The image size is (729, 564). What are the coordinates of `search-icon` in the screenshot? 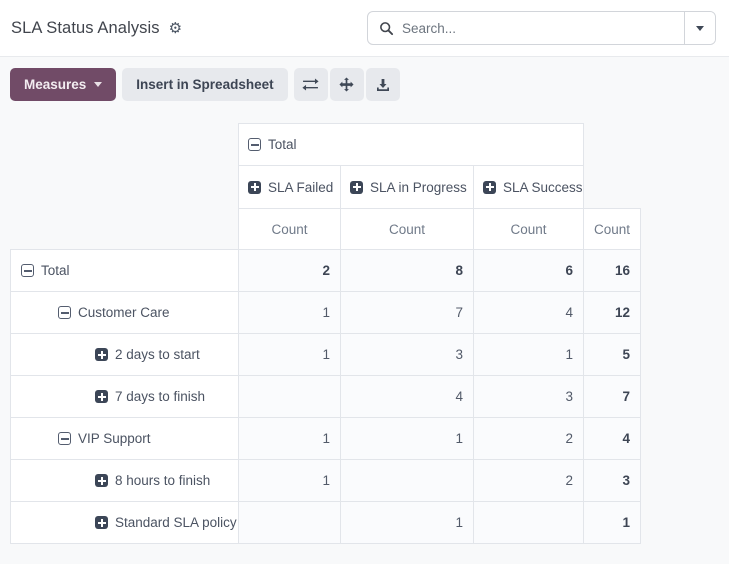 It's located at (387, 28).